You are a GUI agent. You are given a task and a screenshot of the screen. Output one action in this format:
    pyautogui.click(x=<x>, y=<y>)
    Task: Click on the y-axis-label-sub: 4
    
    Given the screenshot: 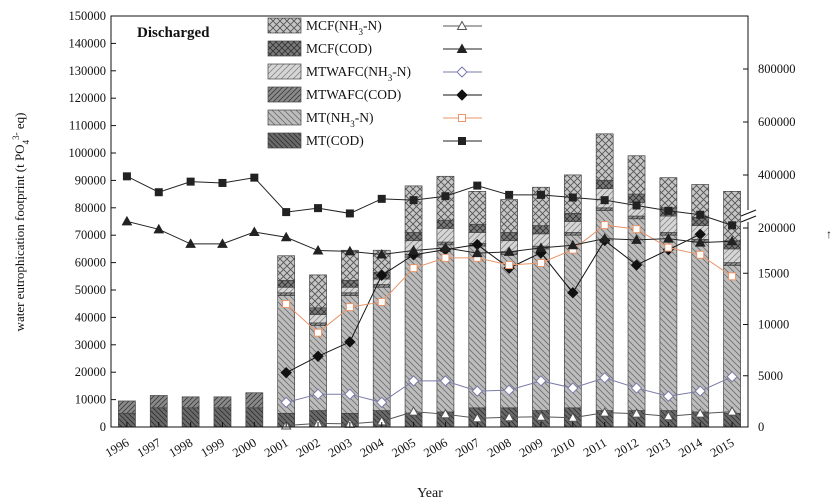 What is the action you would take?
    pyautogui.click(x=26, y=141)
    